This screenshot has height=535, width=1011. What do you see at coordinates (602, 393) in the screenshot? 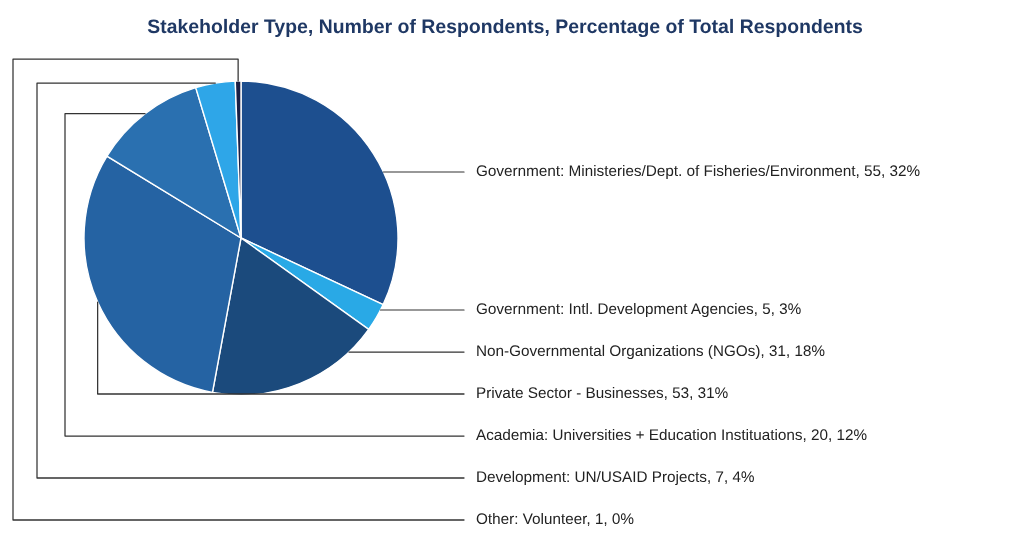
I see `slice-label: Private Sector - Businesses, 53, 31%` at bounding box center [602, 393].